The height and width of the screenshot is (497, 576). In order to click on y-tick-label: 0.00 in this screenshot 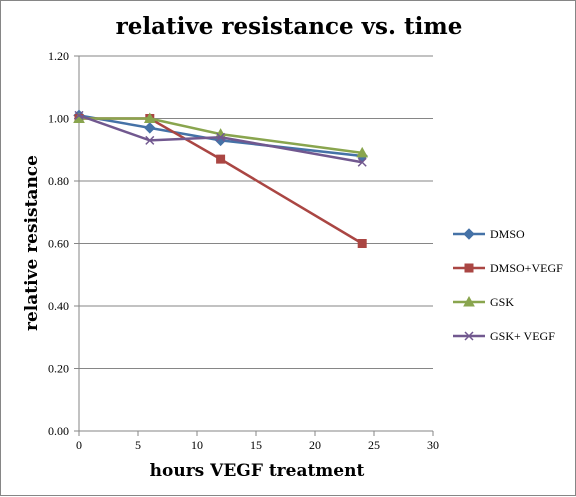, I will do `click(58, 431)`.